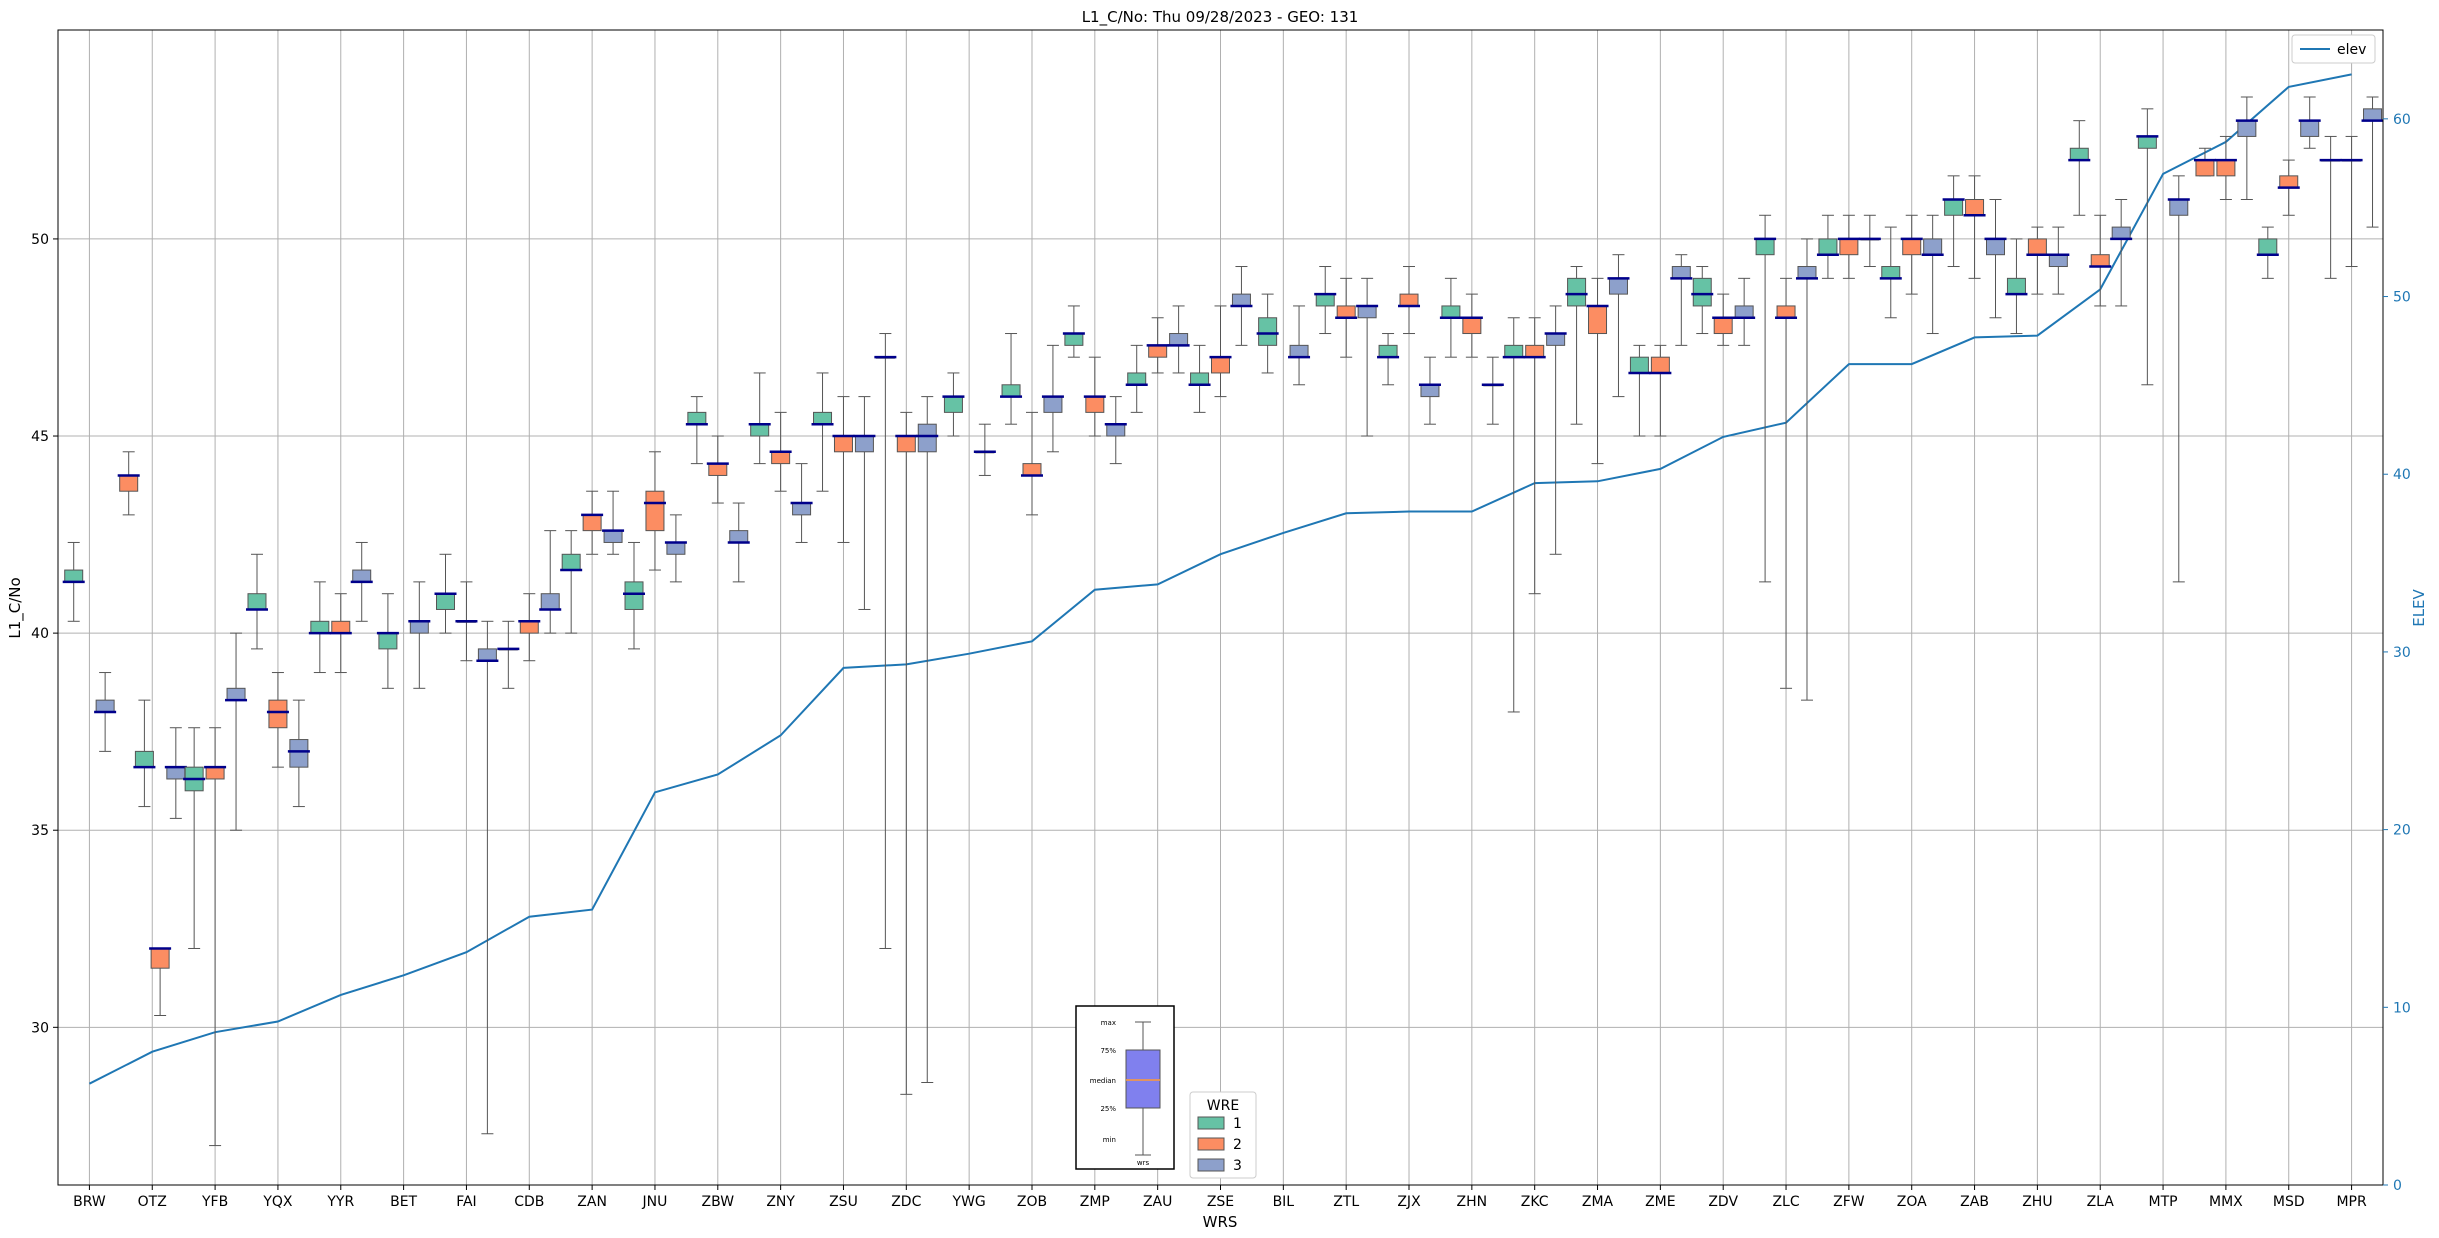  Describe the element at coordinates (843, 1202) in the screenshot. I see `x-tick-label: ZSU` at that location.